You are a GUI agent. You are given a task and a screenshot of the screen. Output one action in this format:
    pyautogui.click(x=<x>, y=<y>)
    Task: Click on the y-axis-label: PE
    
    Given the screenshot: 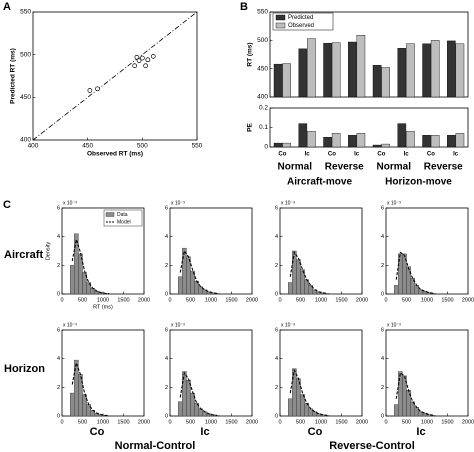 What is the action you would take?
    pyautogui.click(x=250, y=127)
    